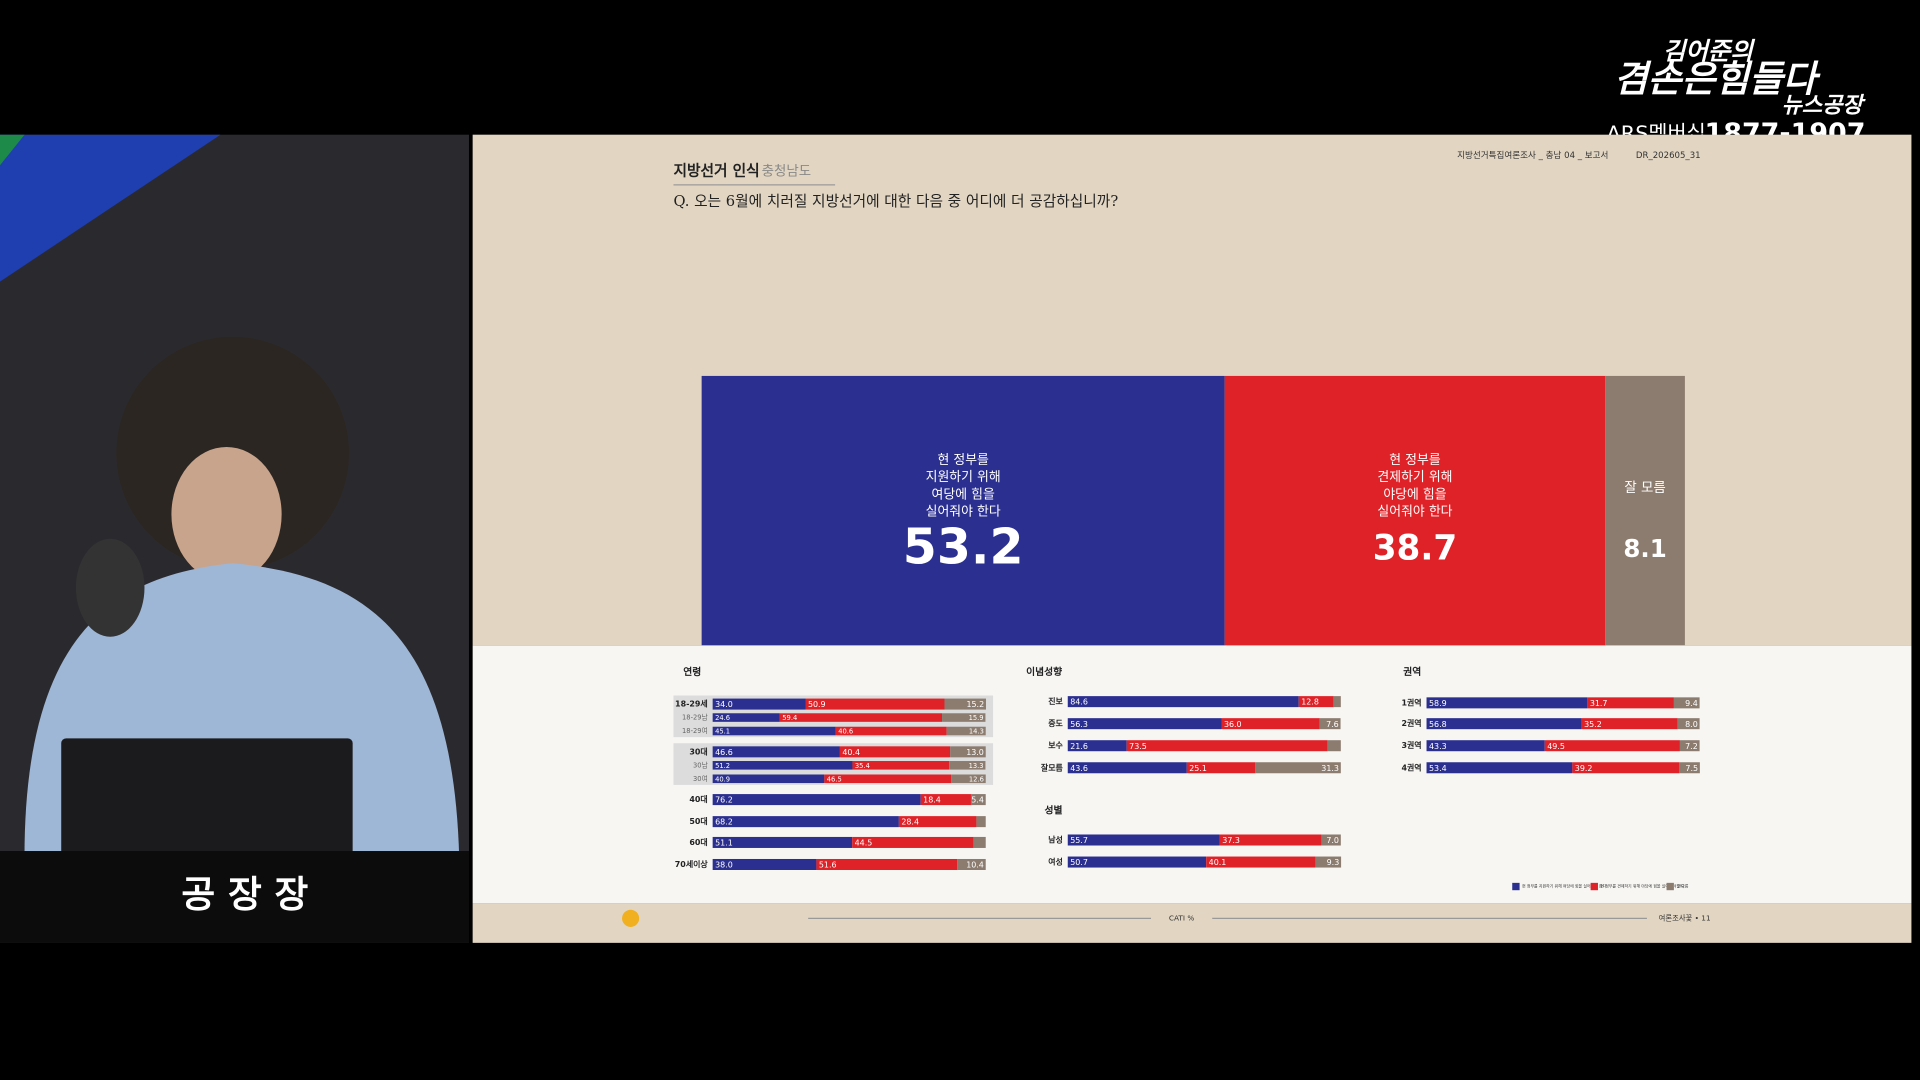  Describe the element at coordinates (698, 821) in the screenshot. I see `row-label: 50대` at that location.